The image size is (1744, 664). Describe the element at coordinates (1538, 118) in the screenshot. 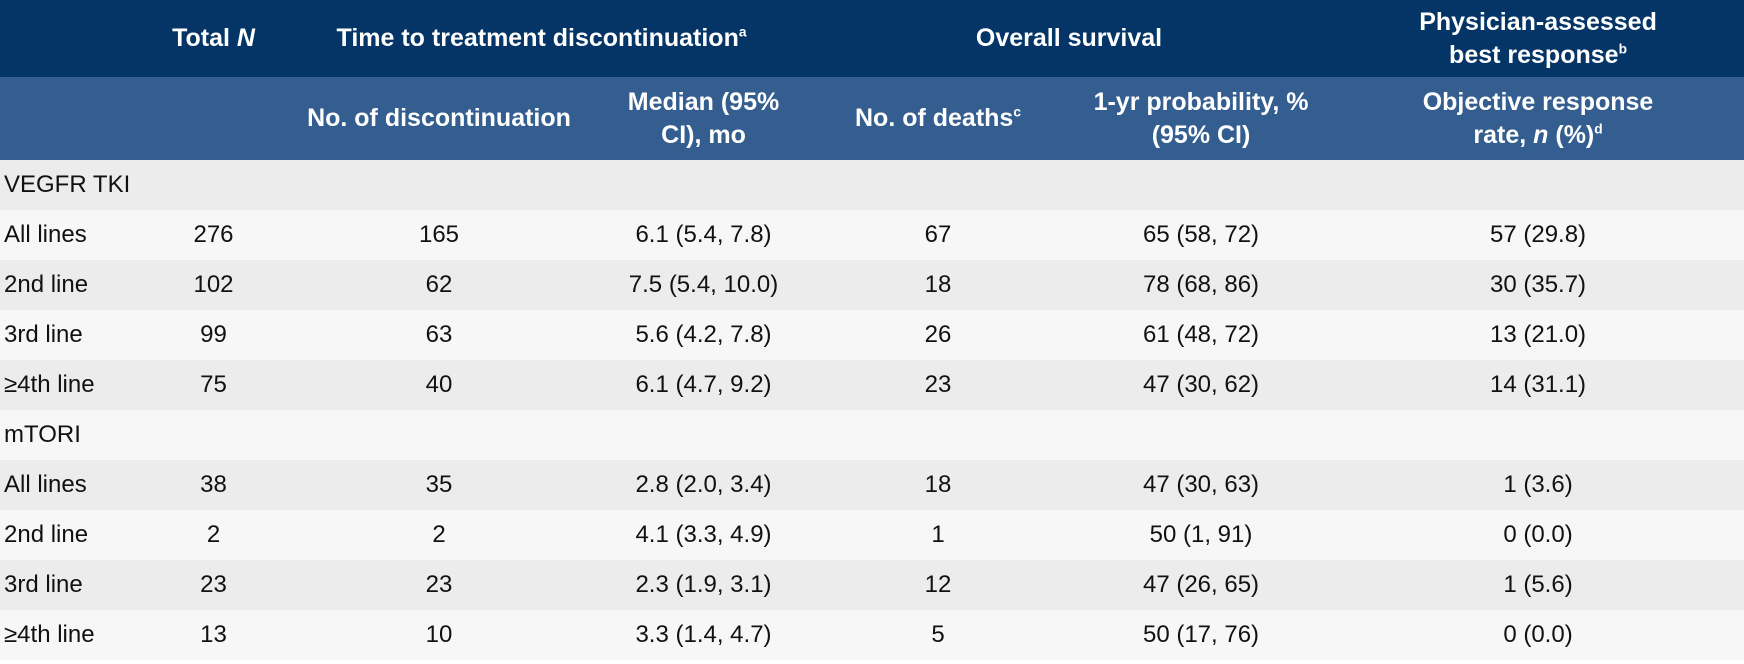

I see `subheader-orr: Objective response rate, n (%)d` at that location.